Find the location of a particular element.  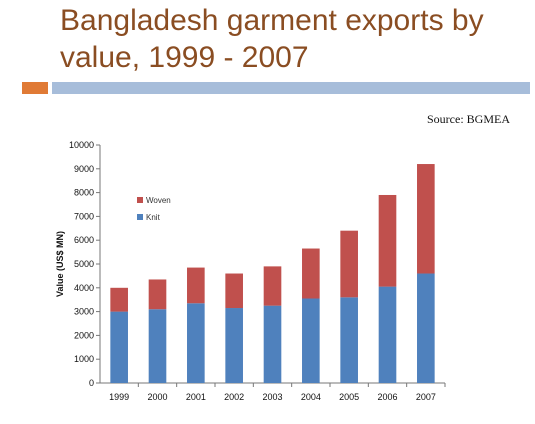

x-tick-label: 2004 is located at coordinates (311, 397).